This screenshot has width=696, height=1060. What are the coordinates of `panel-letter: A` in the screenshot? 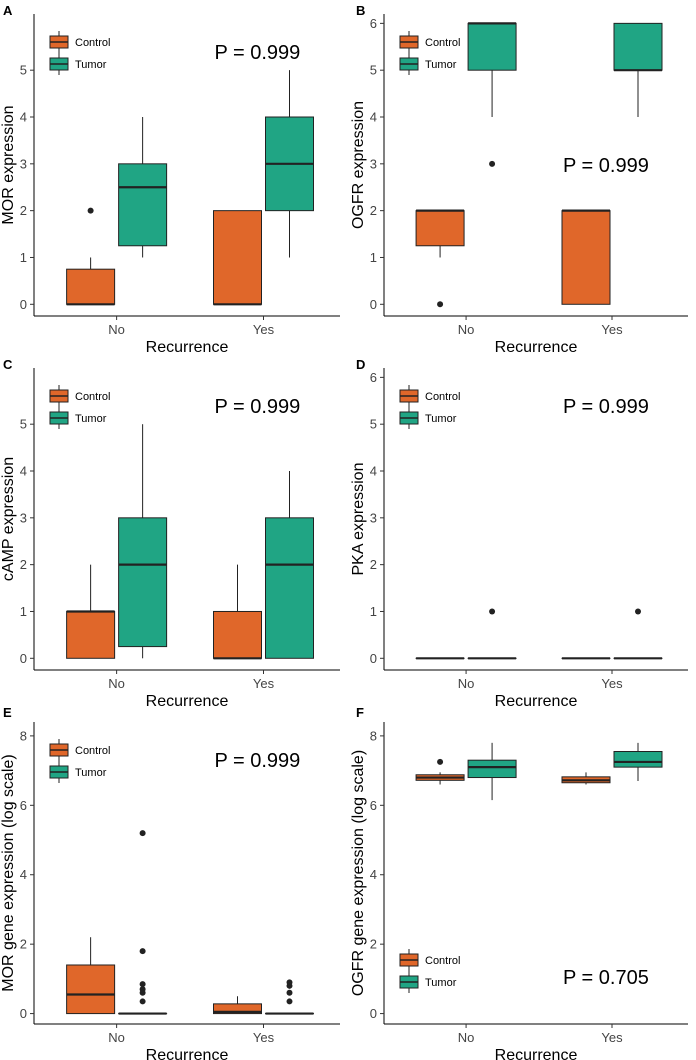 It's located at (8, 10).